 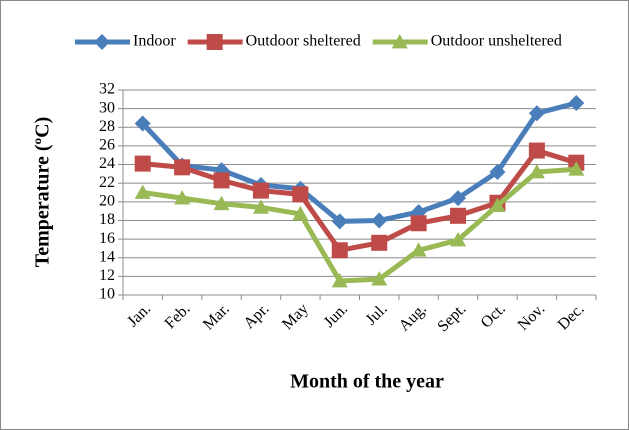 I want to click on y-tick-label: 18, so click(x=107, y=219).